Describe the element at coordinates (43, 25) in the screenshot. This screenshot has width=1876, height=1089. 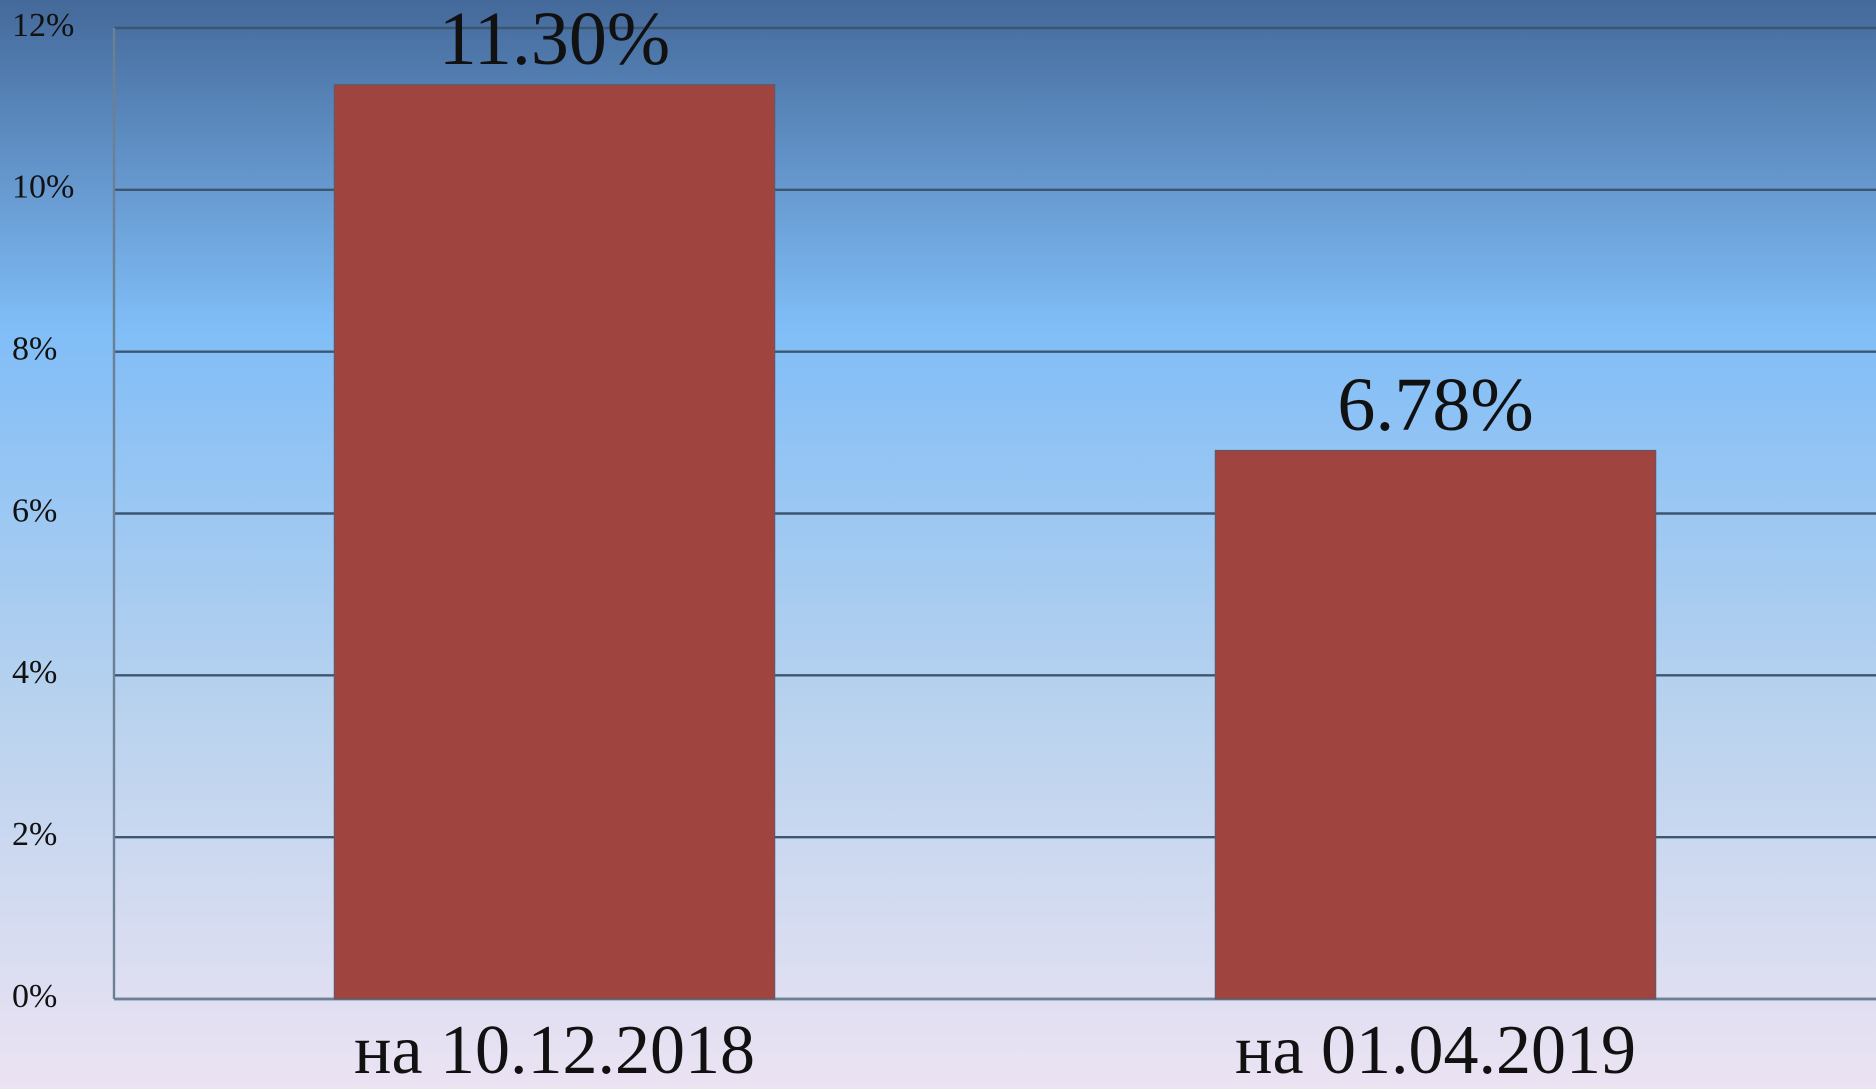
I see `y-tick-label: 12%` at that location.